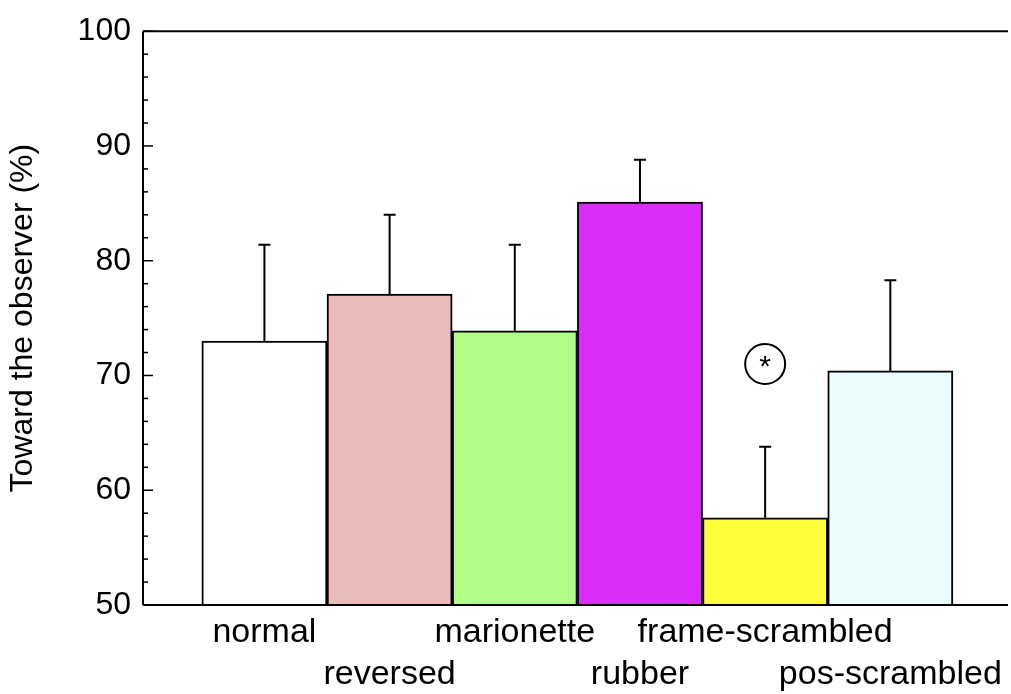  What do you see at coordinates (640, 672) in the screenshot?
I see `x-tick-label: rubber` at bounding box center [640, 672].